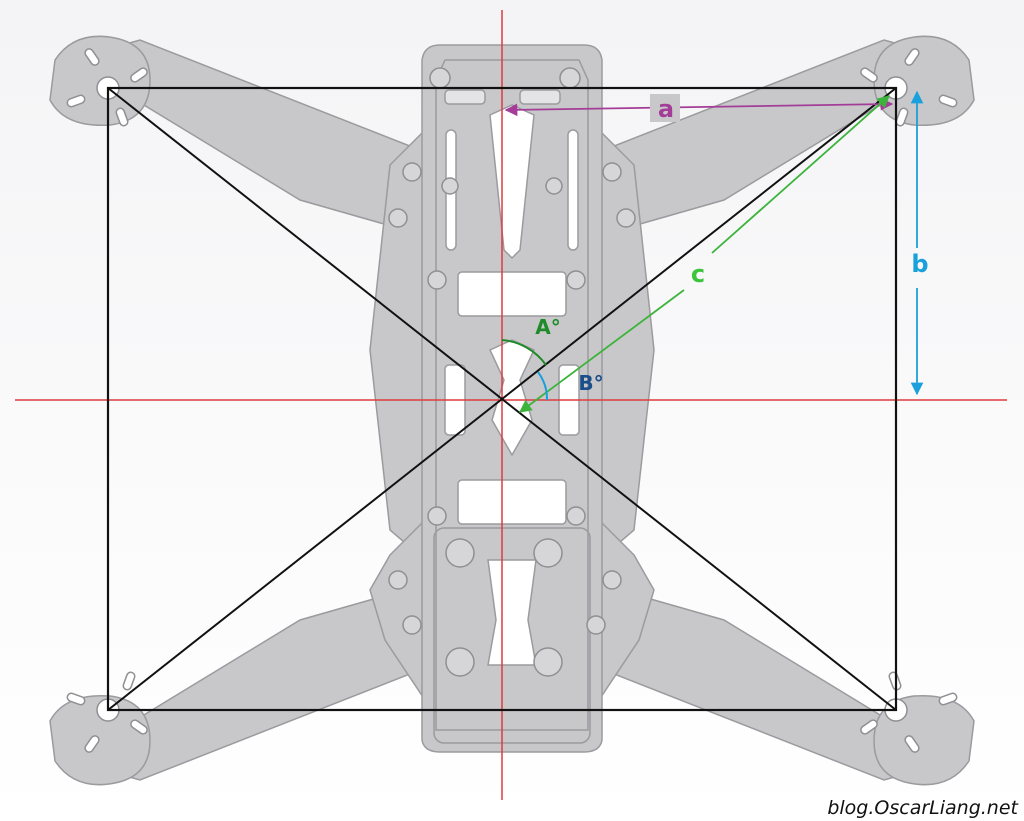  I want to click on label-a-backdrop, so click(665, 108).